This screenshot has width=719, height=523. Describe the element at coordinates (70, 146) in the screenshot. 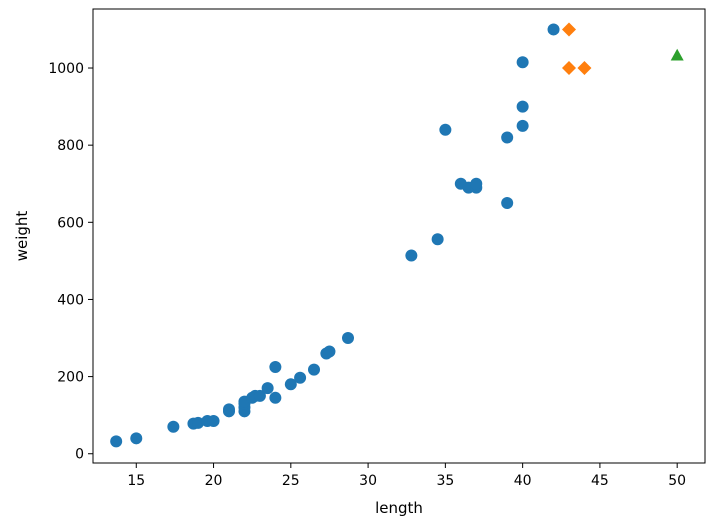

I see `y-tick-label: 800` at that location.